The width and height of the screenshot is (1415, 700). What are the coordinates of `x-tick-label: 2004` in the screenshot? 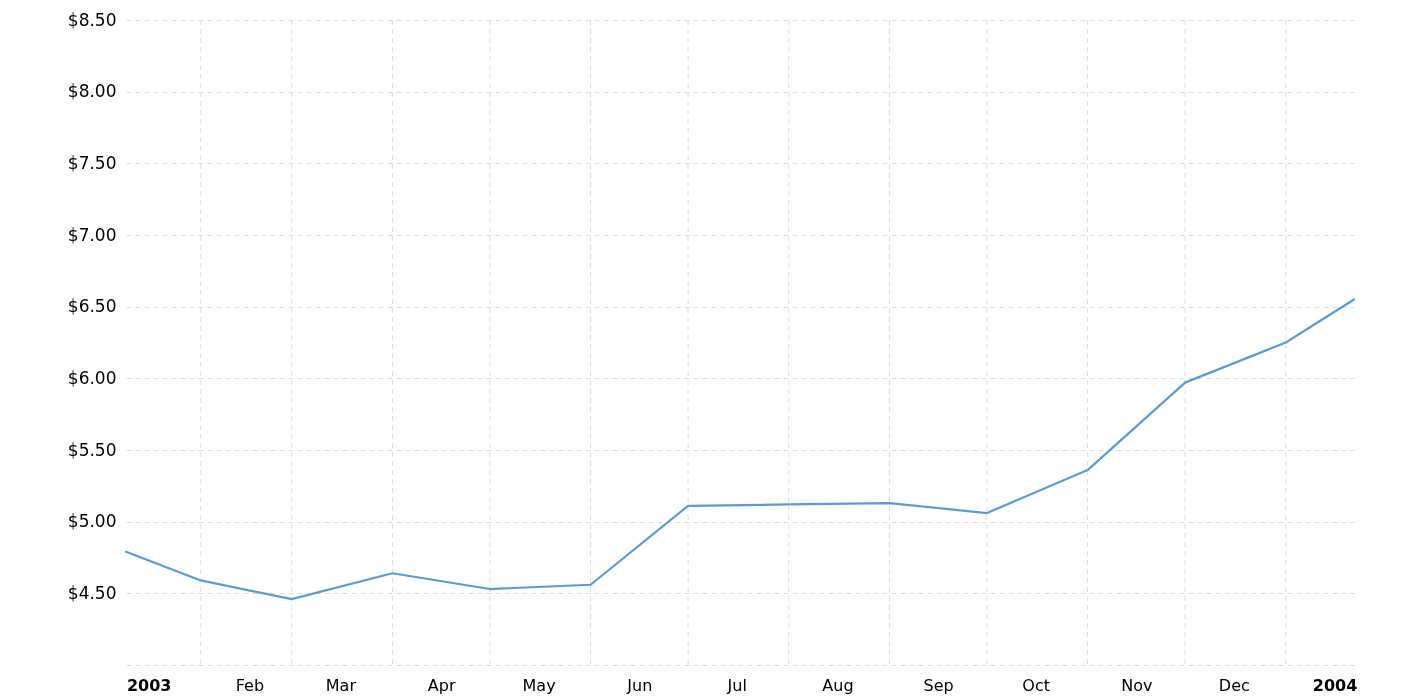 It's located at (1335, 685).